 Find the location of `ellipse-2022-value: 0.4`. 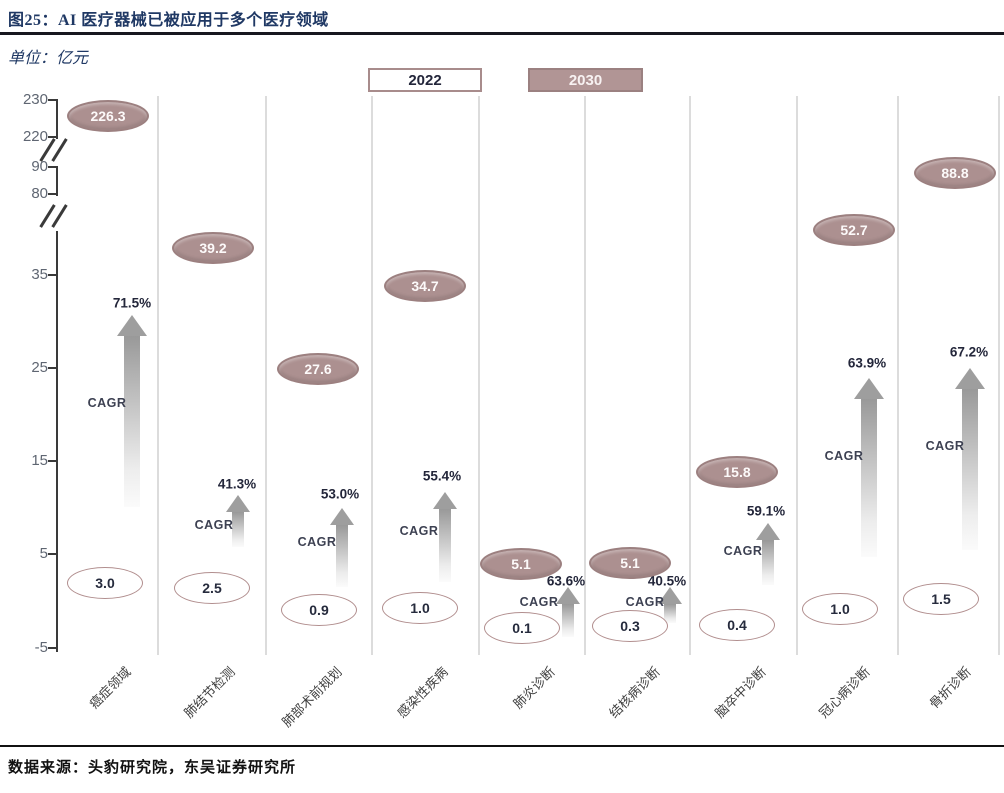

ellipse-2022-value: 0.4 is located at coordinates (737, 625).